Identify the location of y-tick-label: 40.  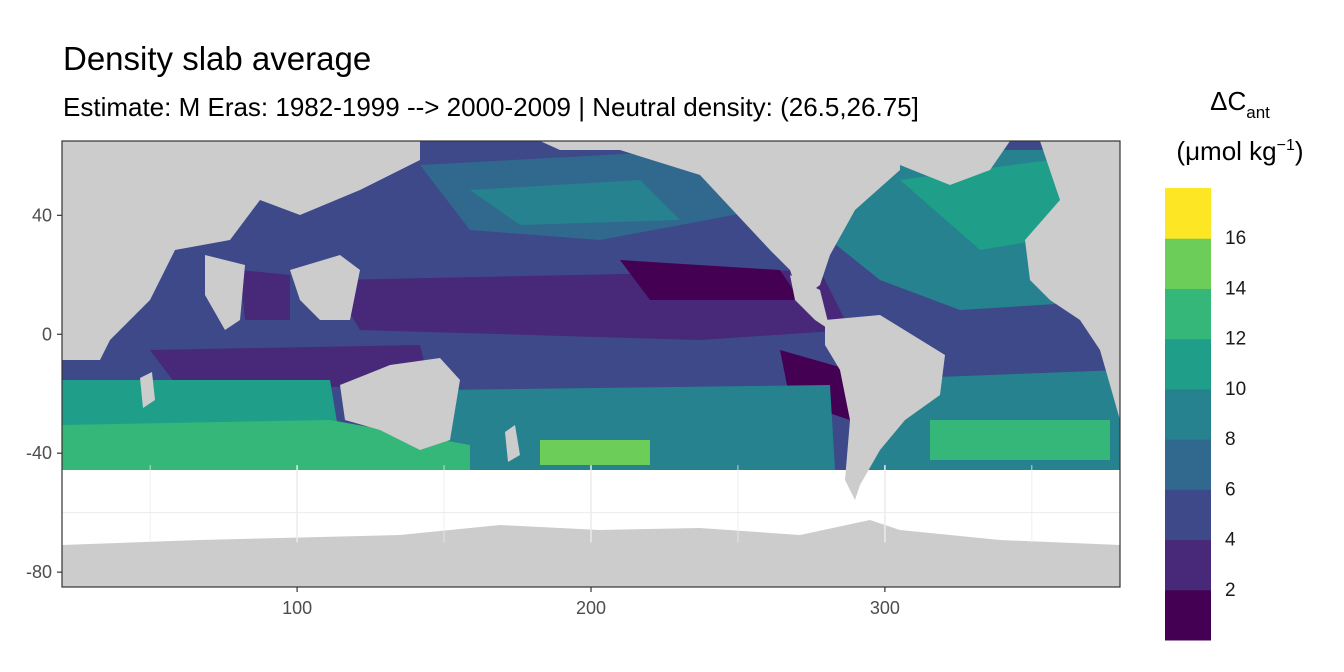
(42, 215).